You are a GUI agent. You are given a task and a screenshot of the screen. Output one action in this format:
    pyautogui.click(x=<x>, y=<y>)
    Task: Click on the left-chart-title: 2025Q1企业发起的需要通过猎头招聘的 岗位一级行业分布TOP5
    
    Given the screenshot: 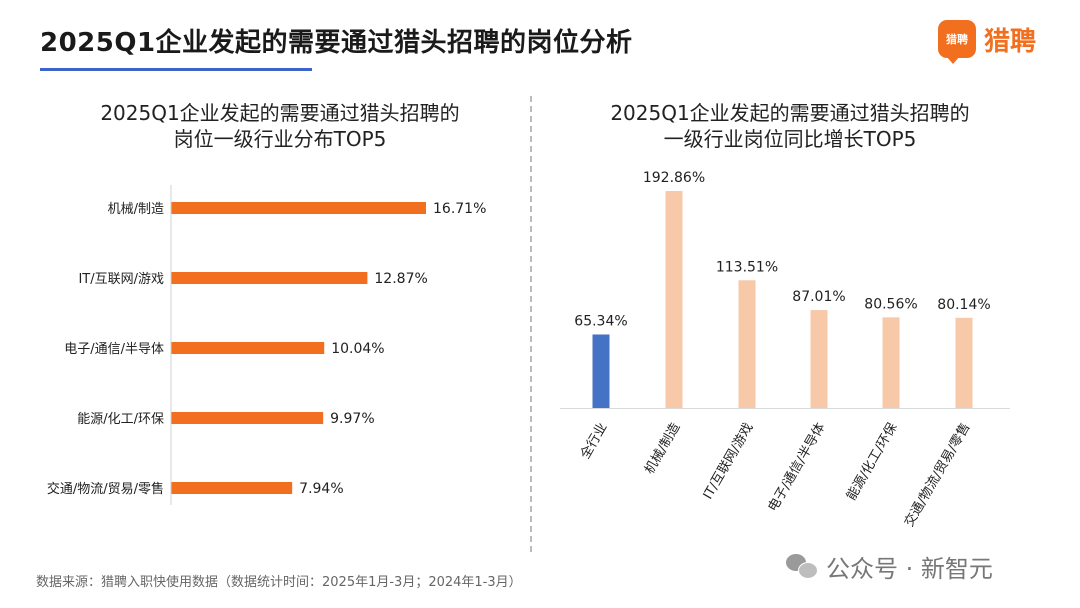 What is the action you would take?
    pyautogui.click(x=280, y=126)
    